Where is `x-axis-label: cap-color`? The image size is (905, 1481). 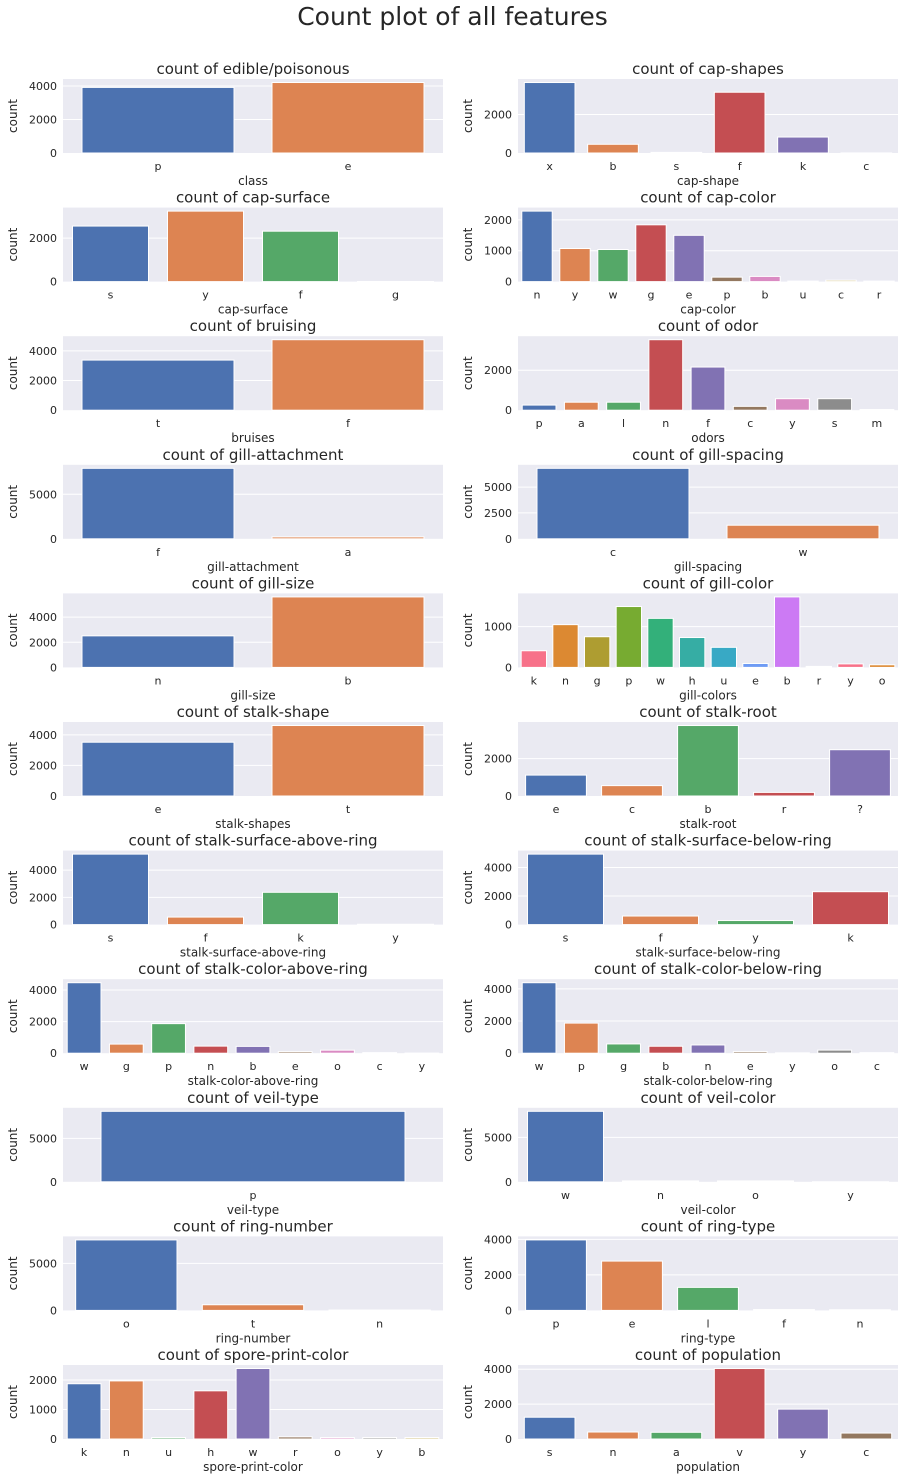
x-axis-label: cap-color is located at coordinates (708, 310).